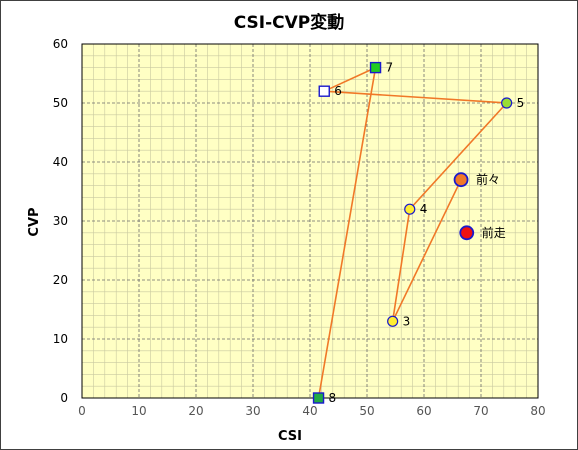 This screenshot has height=450, width=578. Describe the element at coordinates (82, 411) in the screenshot. I see `x-tick-label: 0` at that location.